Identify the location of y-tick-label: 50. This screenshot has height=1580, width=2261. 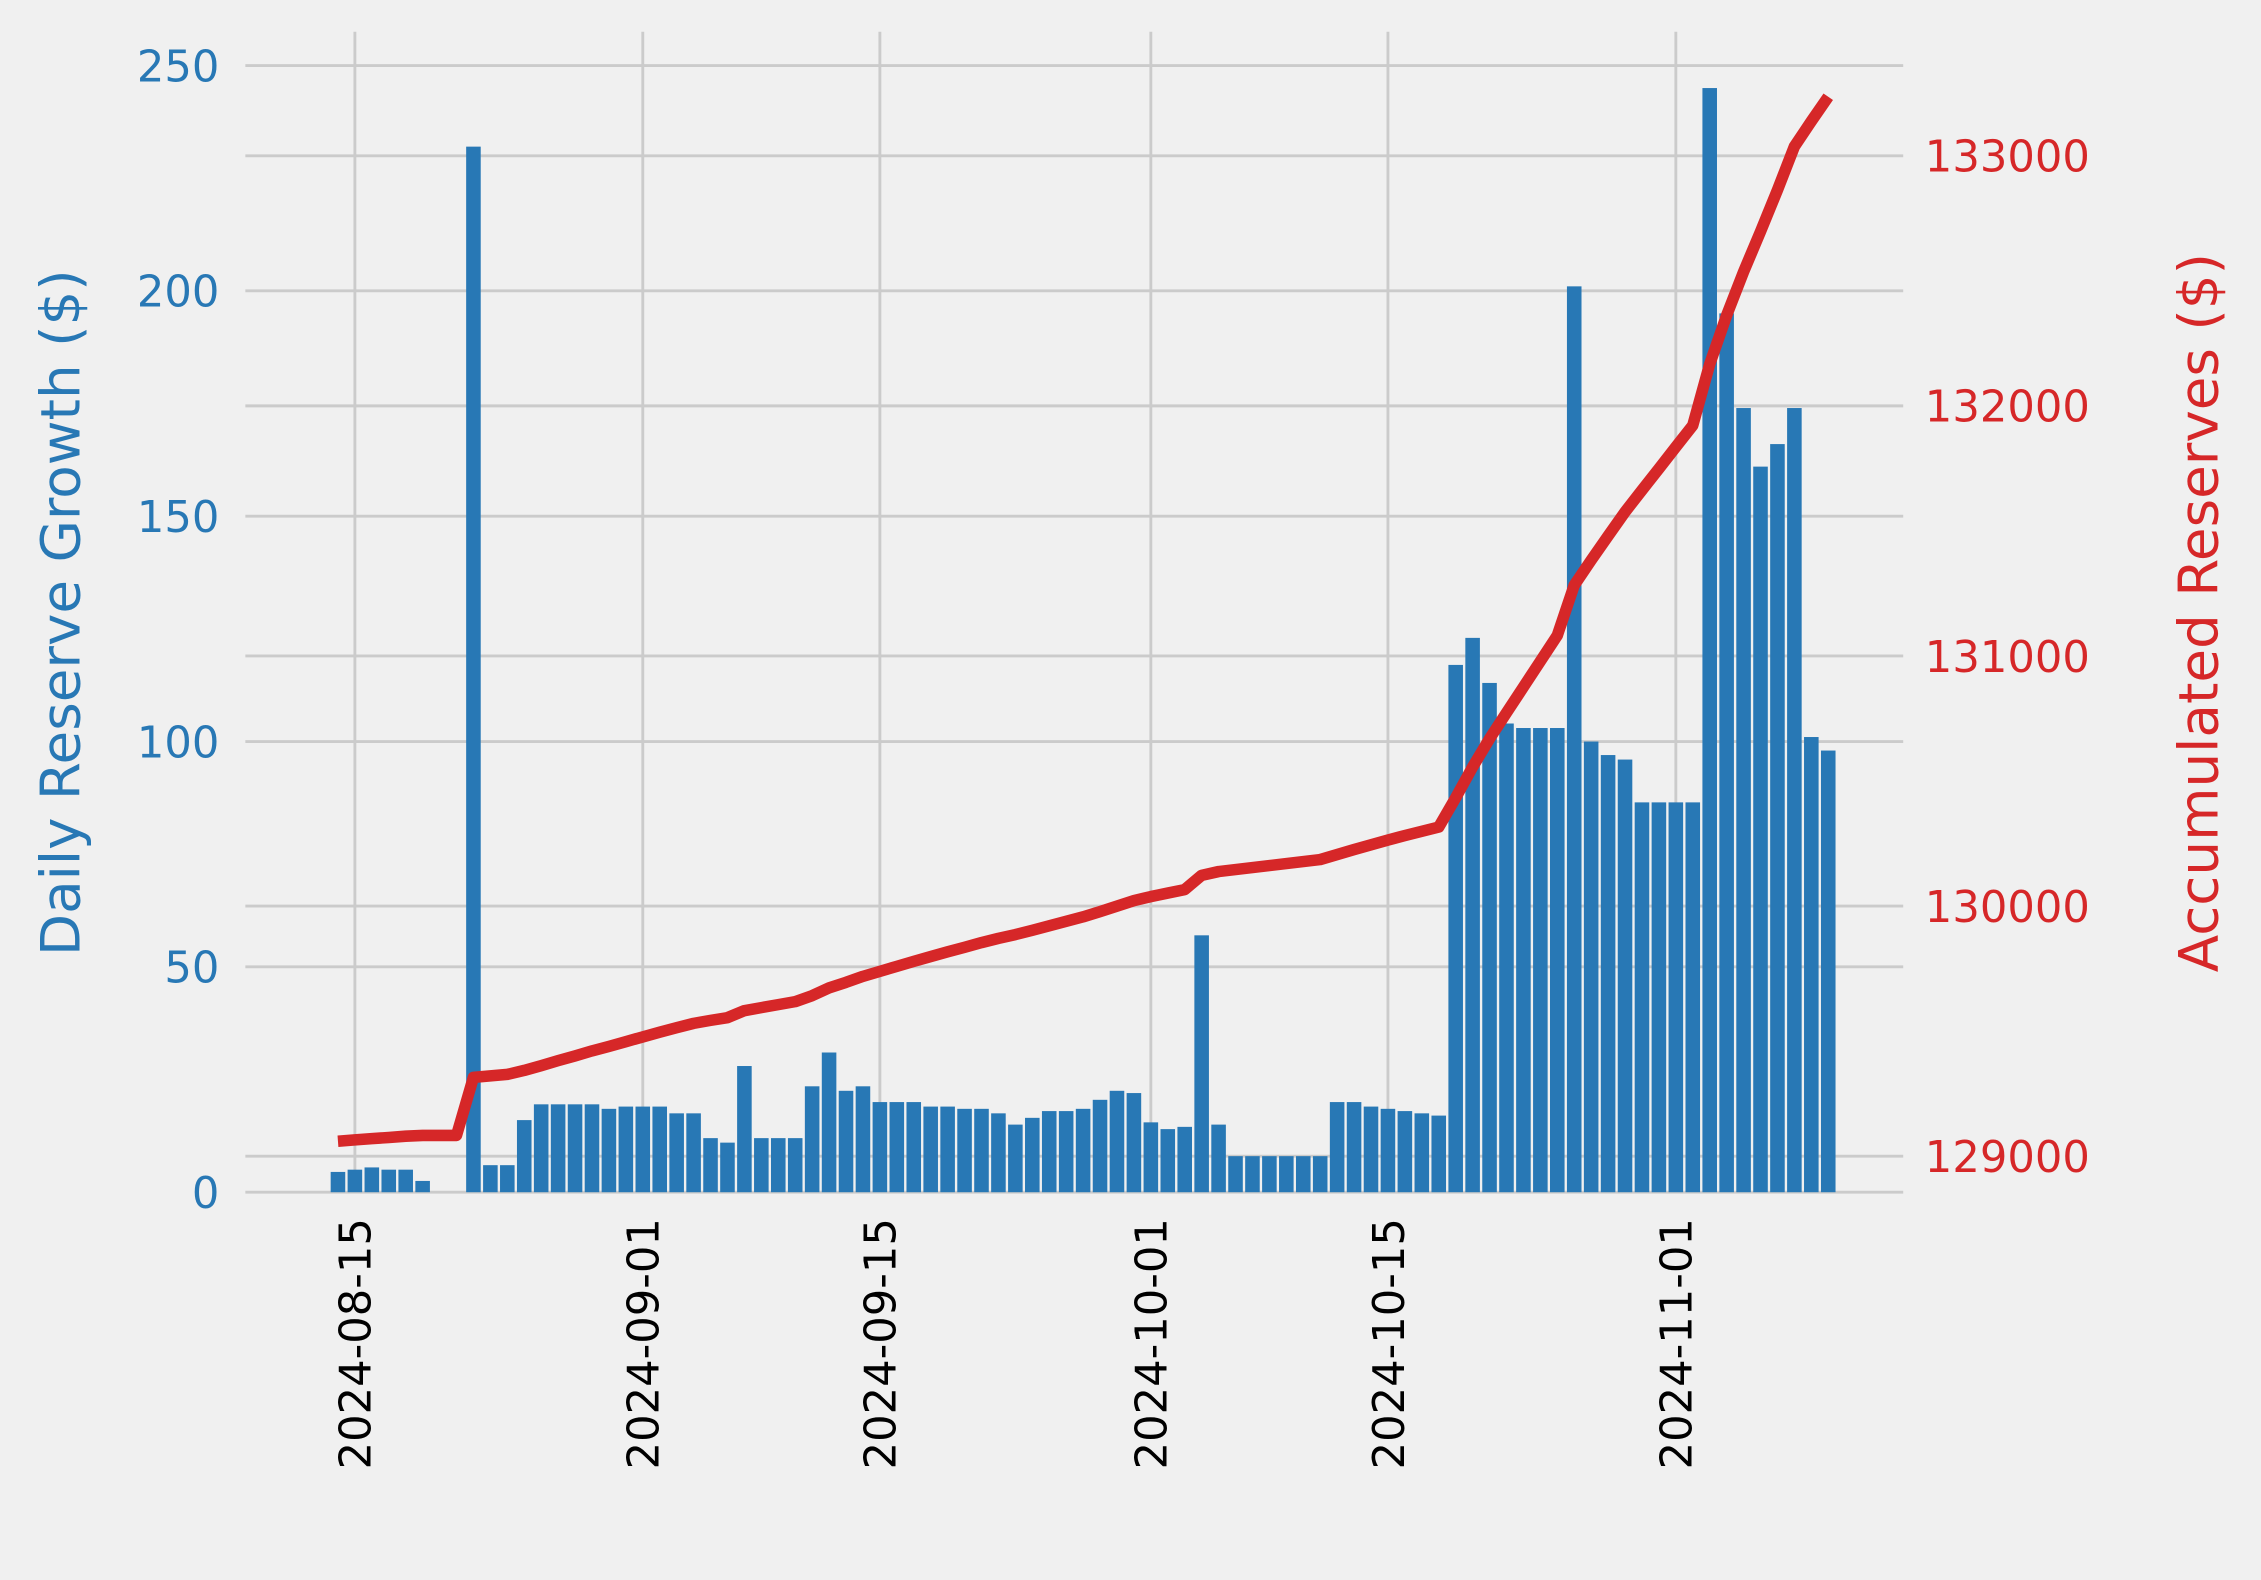
(191, 969).